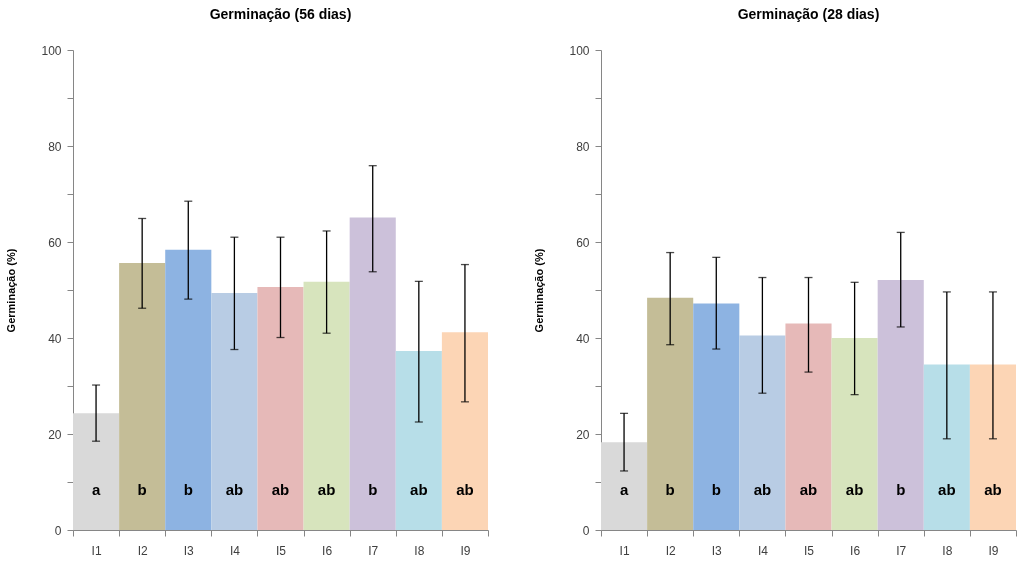 This screenshot has width=1017, height=567. Describe the element at coordinates (280, 14) in the screenshot. I see `chart-title: Germinação (56 dias)` at that location.